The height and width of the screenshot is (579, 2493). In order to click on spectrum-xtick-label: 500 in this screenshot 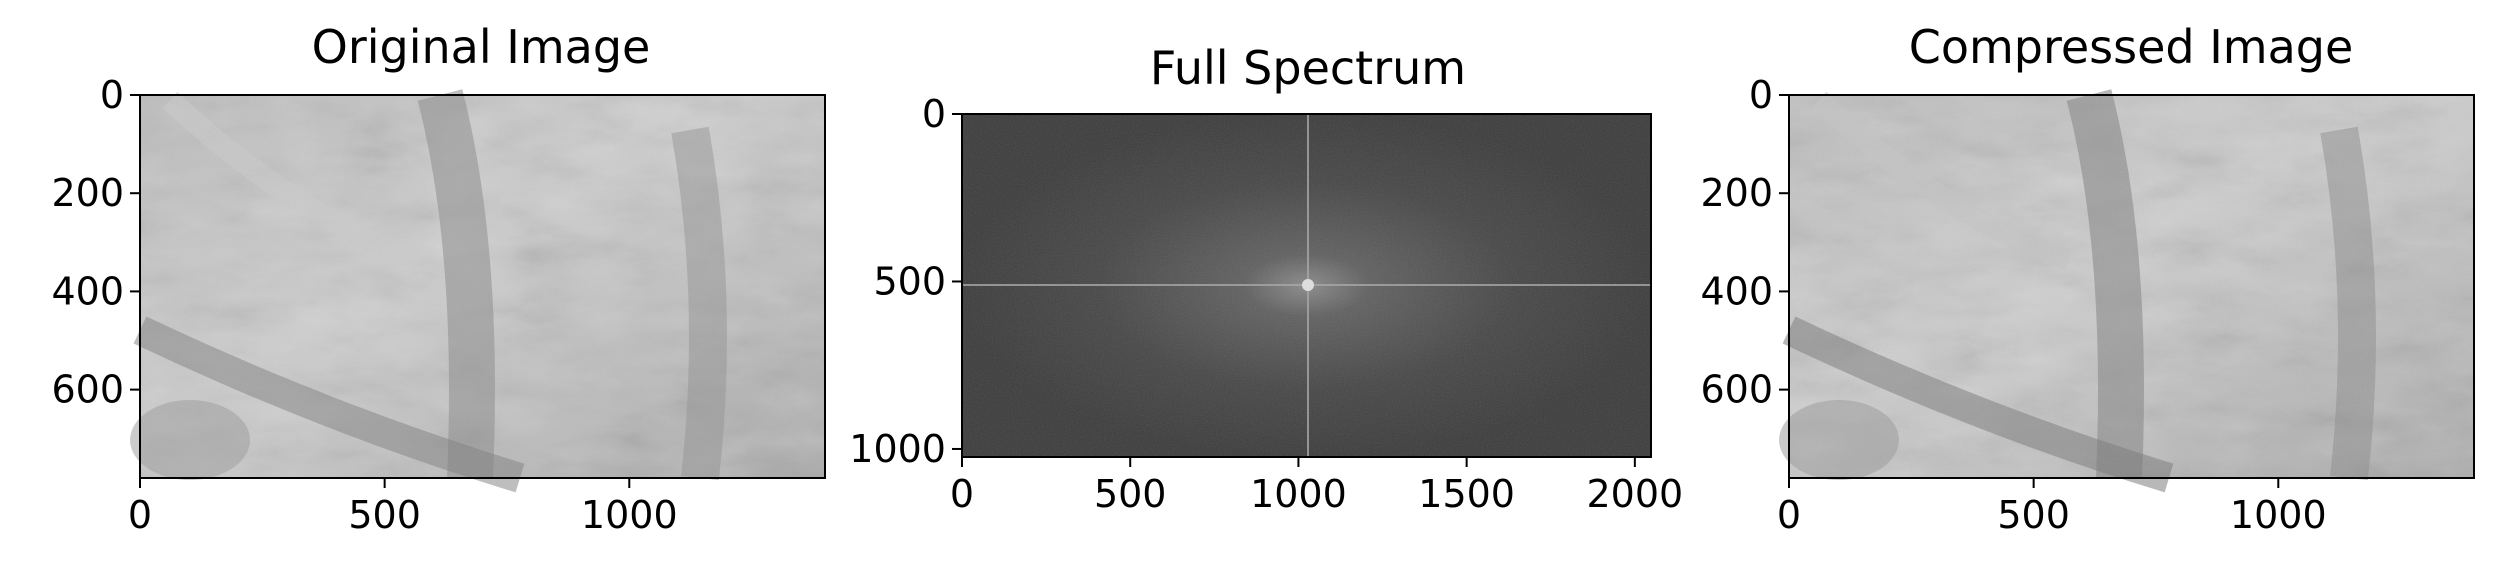, I will do `click(1130, 494)`.